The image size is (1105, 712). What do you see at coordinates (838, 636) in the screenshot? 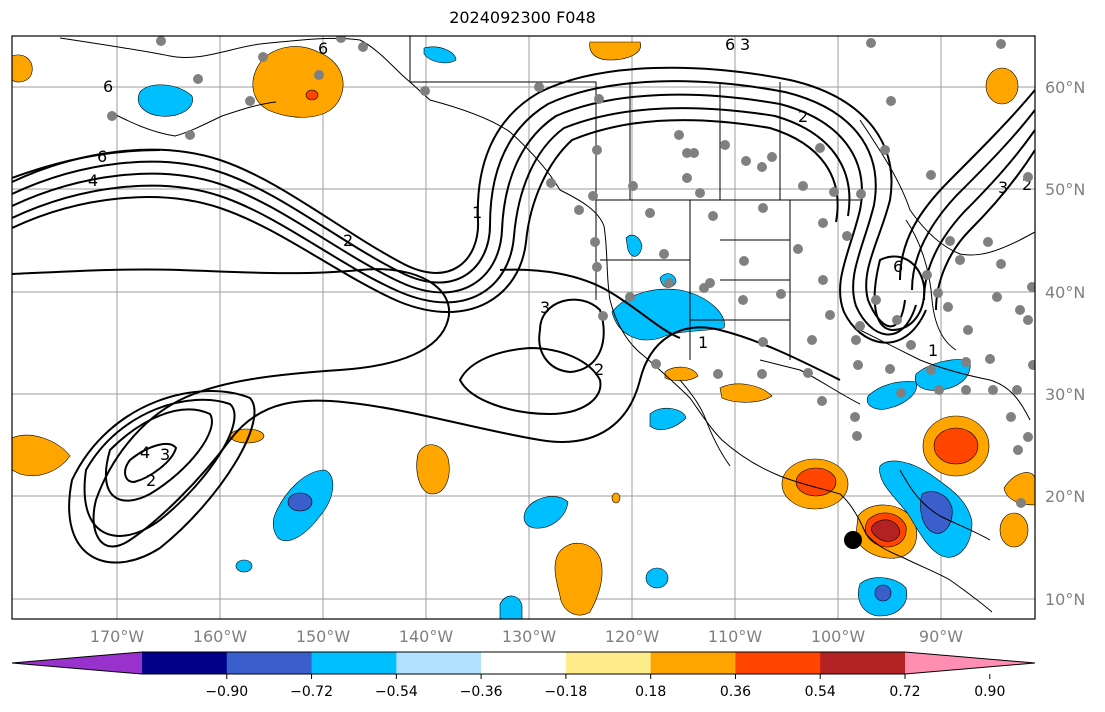
I see `lon-label: 100°W` at bounding box center [838, 636].